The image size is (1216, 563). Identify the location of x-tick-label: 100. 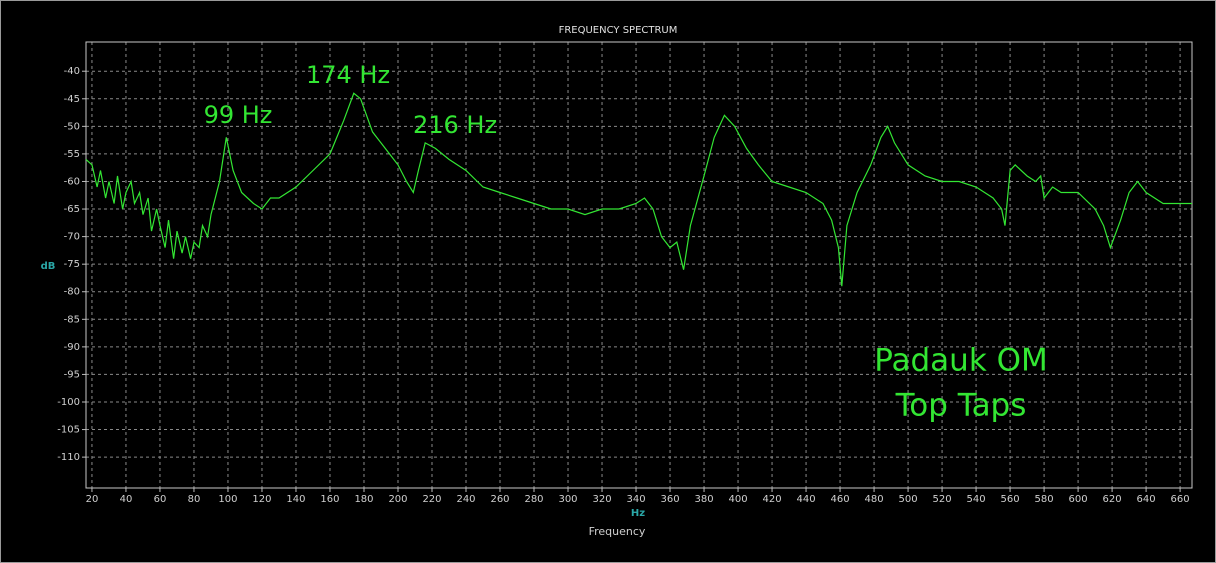
(227, 499).